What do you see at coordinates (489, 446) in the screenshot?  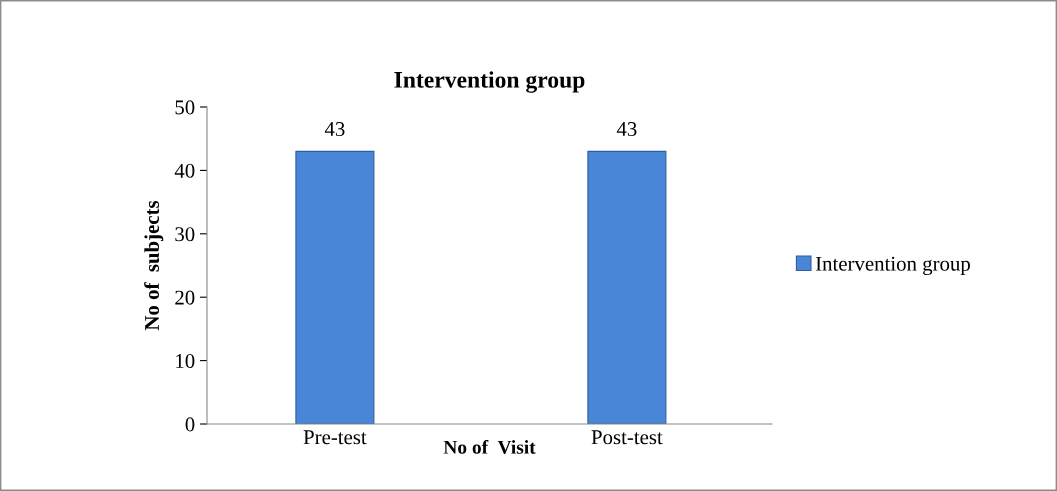 I see `x-axis-title: No of Visit` at bounding box center [489, 446].